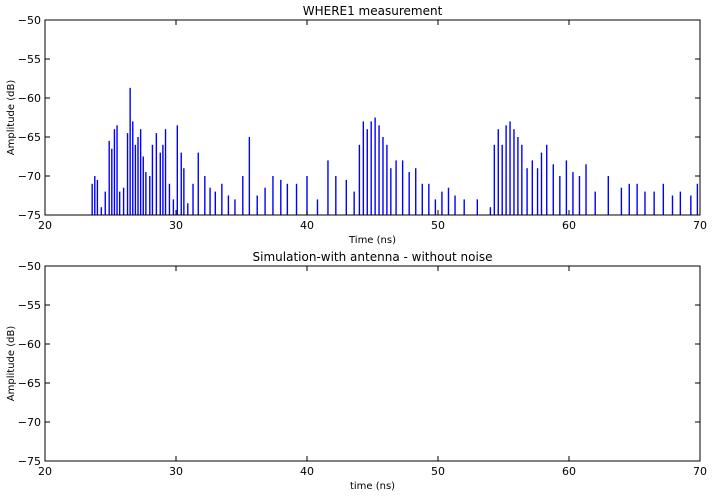  Describe the element at coordinates (372, 240) in the screenshot. I see `x-axis-label: Time (ns)` at that location.